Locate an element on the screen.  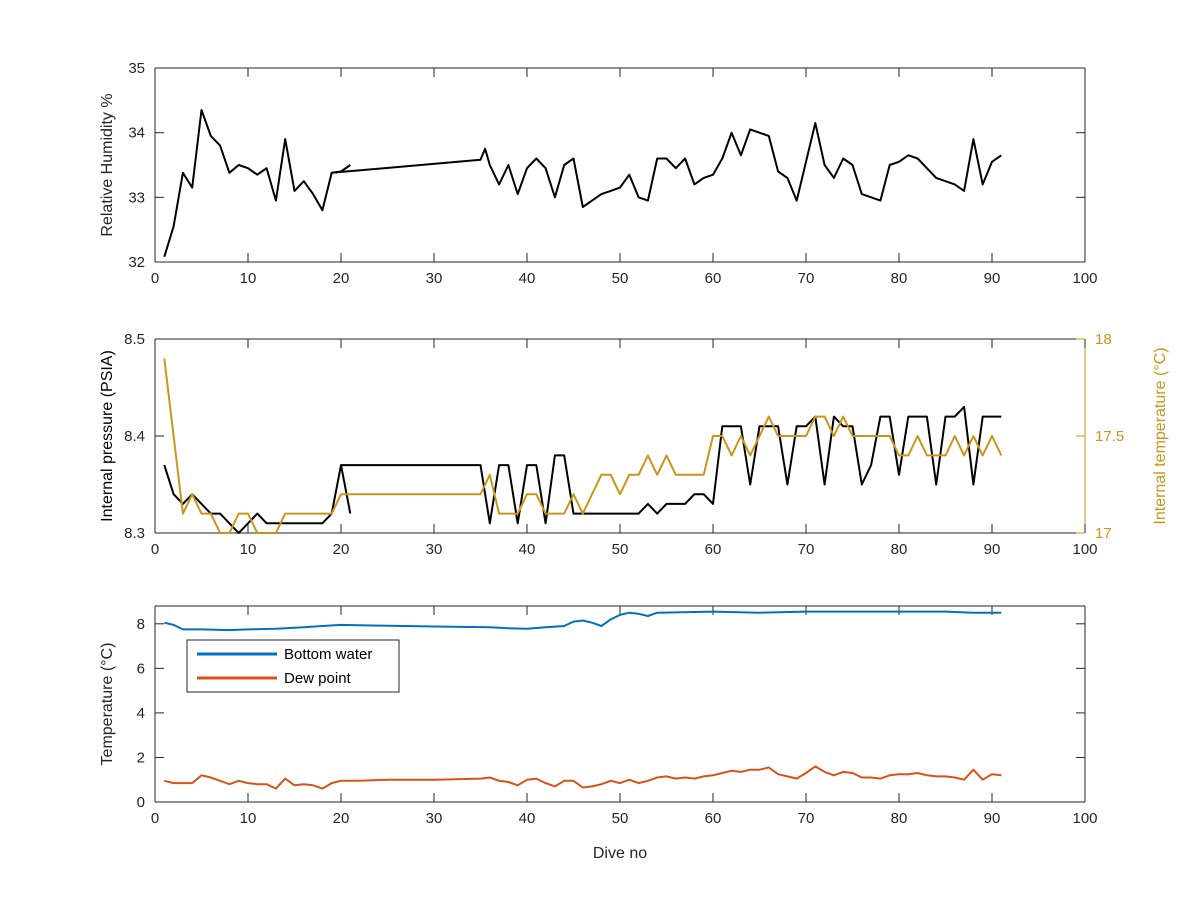
y-tick-label: 8.4 is located at coordinates (134, 436).